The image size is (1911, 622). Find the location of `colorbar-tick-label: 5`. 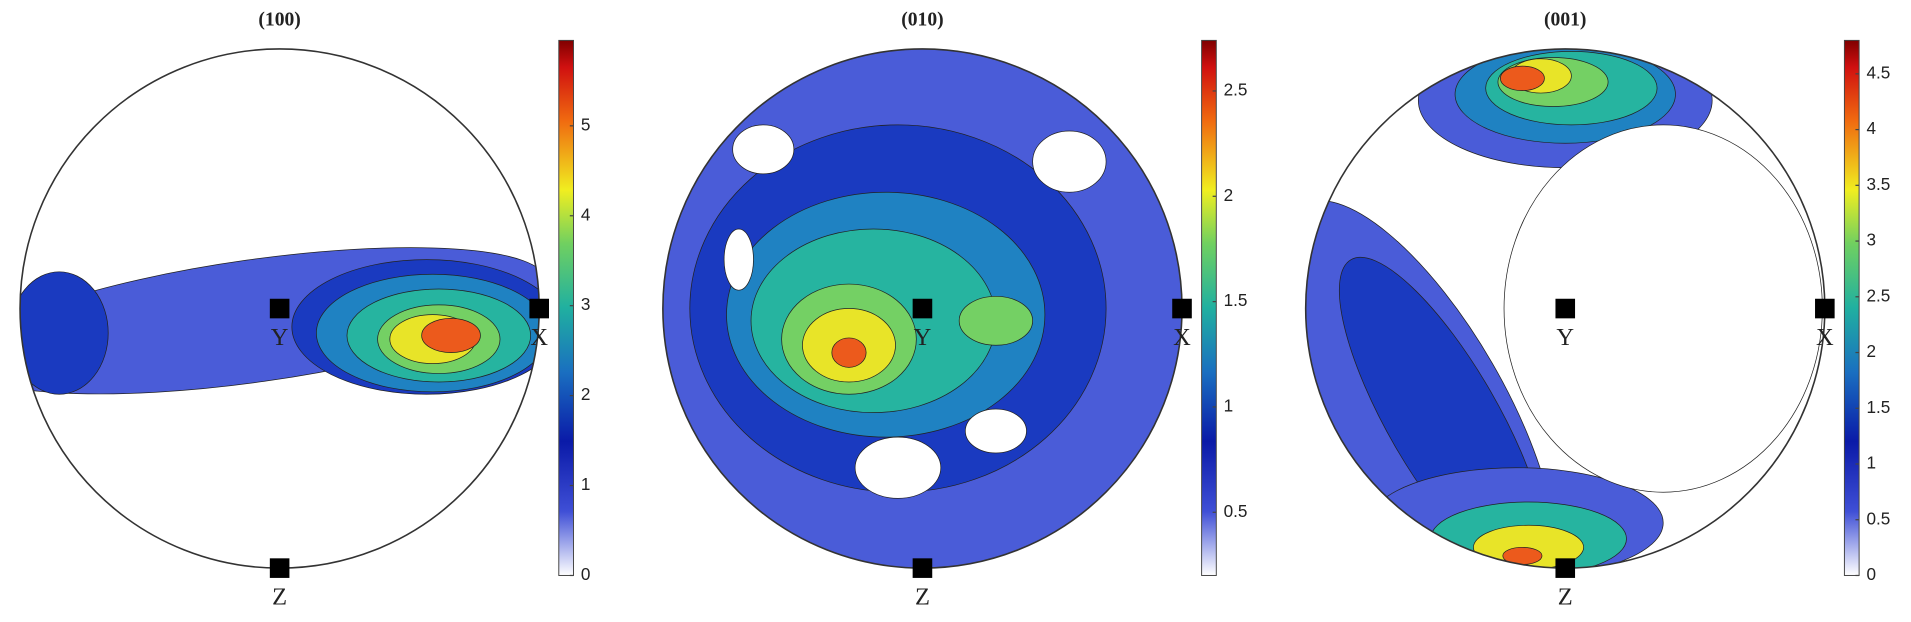

colorbar-tick-label: 5 is located at coordinates (586, 124).